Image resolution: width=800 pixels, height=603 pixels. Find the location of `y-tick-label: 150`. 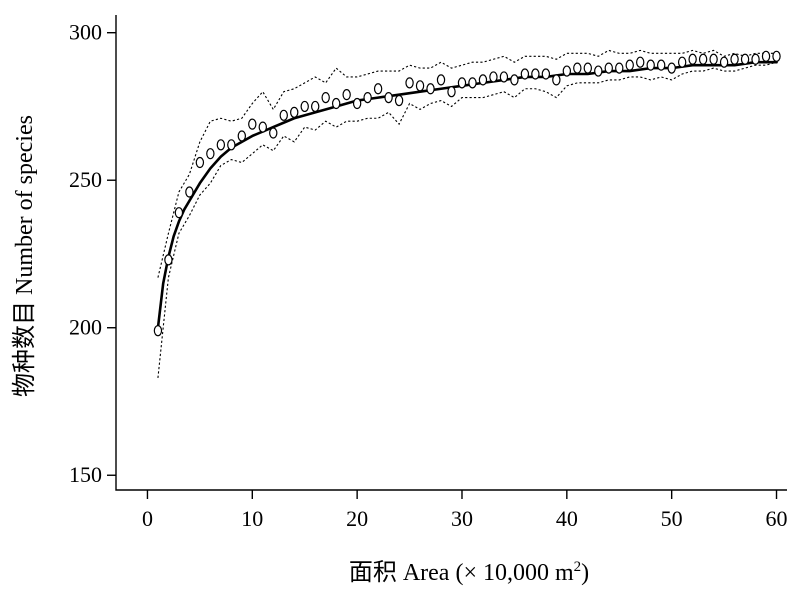

y-tick-label: 150 is located at coordinates (85, 474).